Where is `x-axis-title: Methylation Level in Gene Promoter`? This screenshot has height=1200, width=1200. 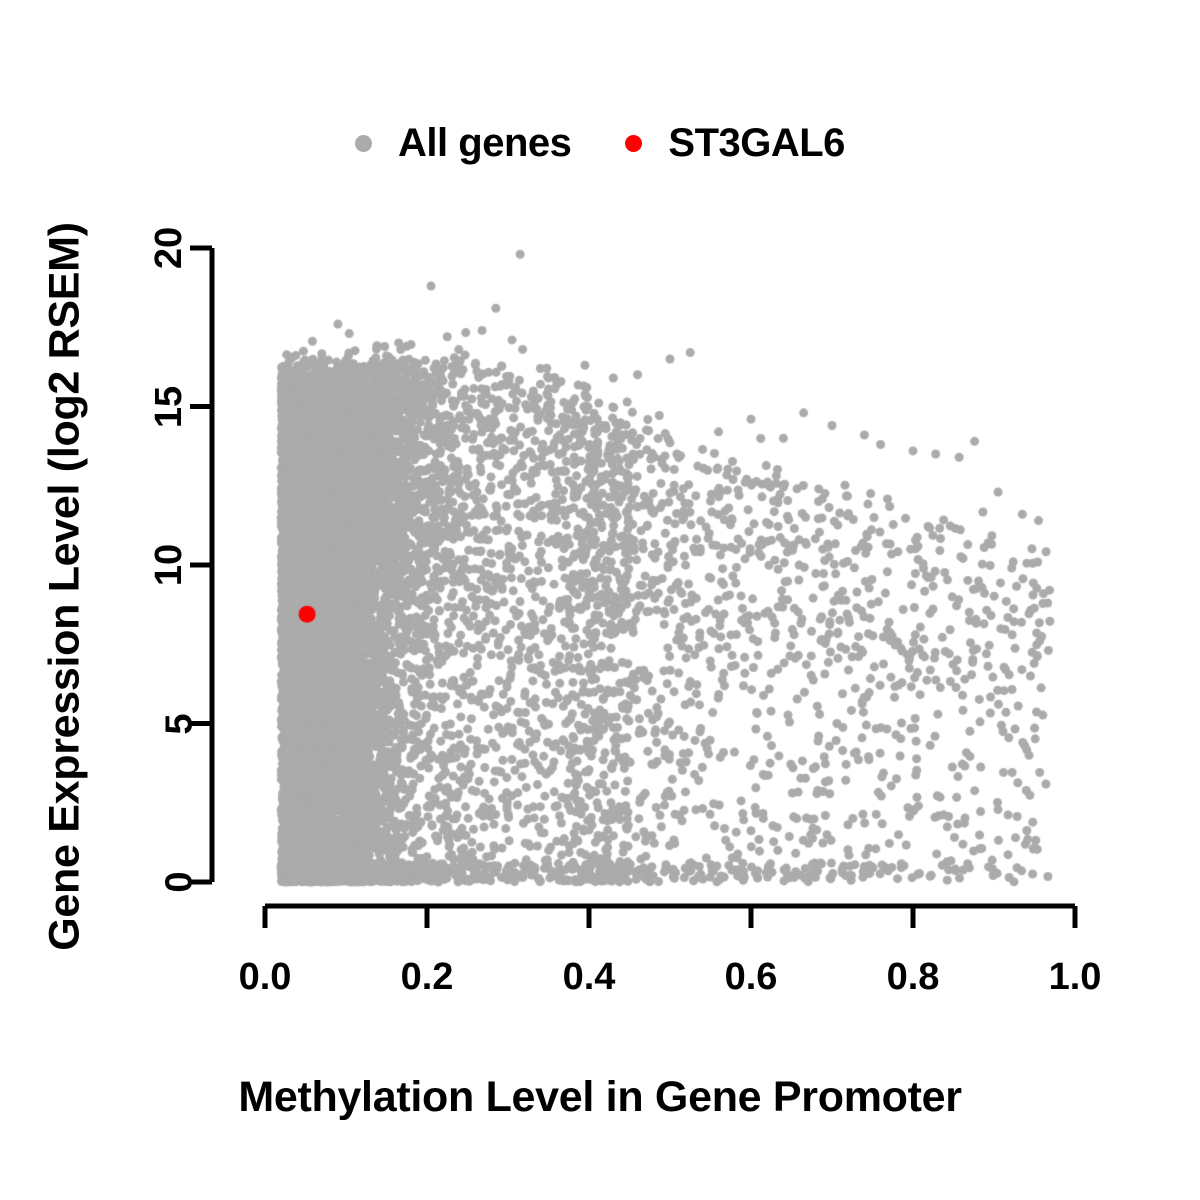
x-axis-title: Methylation Level in Gene Promoter is located at coordinates (600, 1097).